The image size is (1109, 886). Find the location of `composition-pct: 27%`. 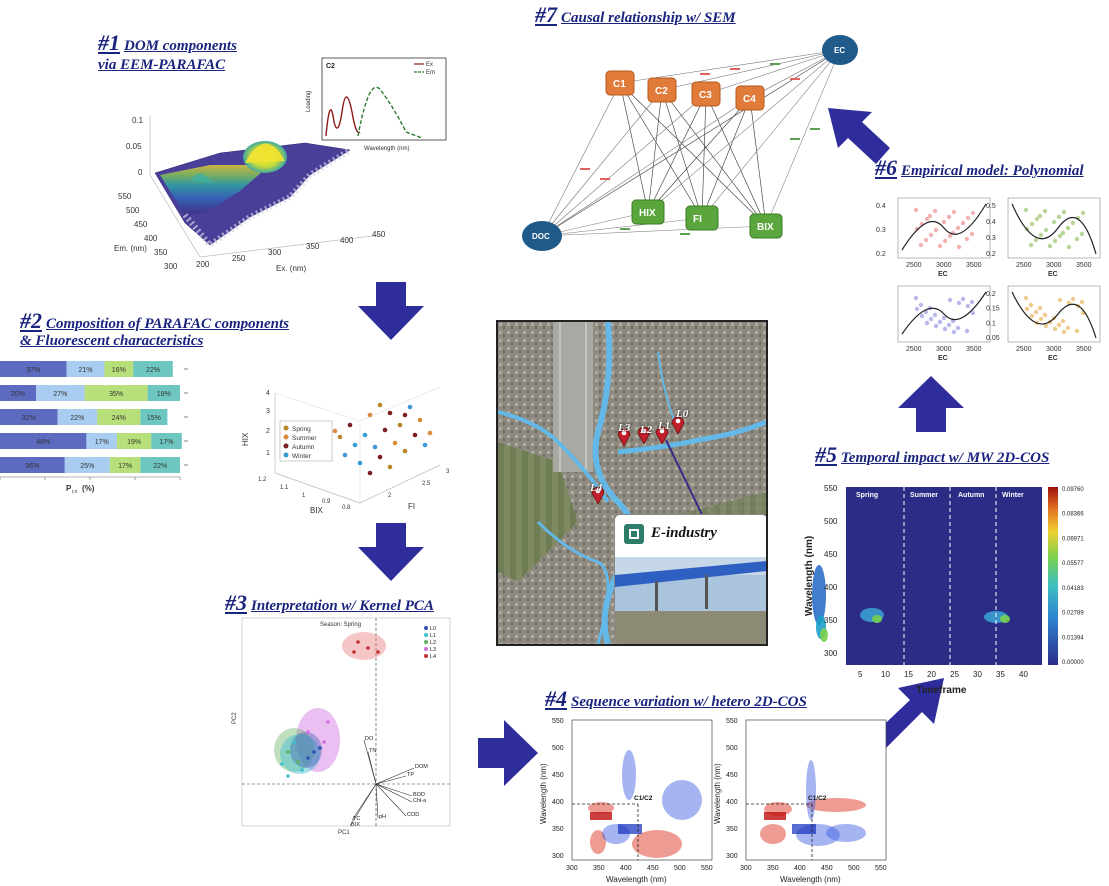

composition-pct: 27% is located at coordinates (60, 394).